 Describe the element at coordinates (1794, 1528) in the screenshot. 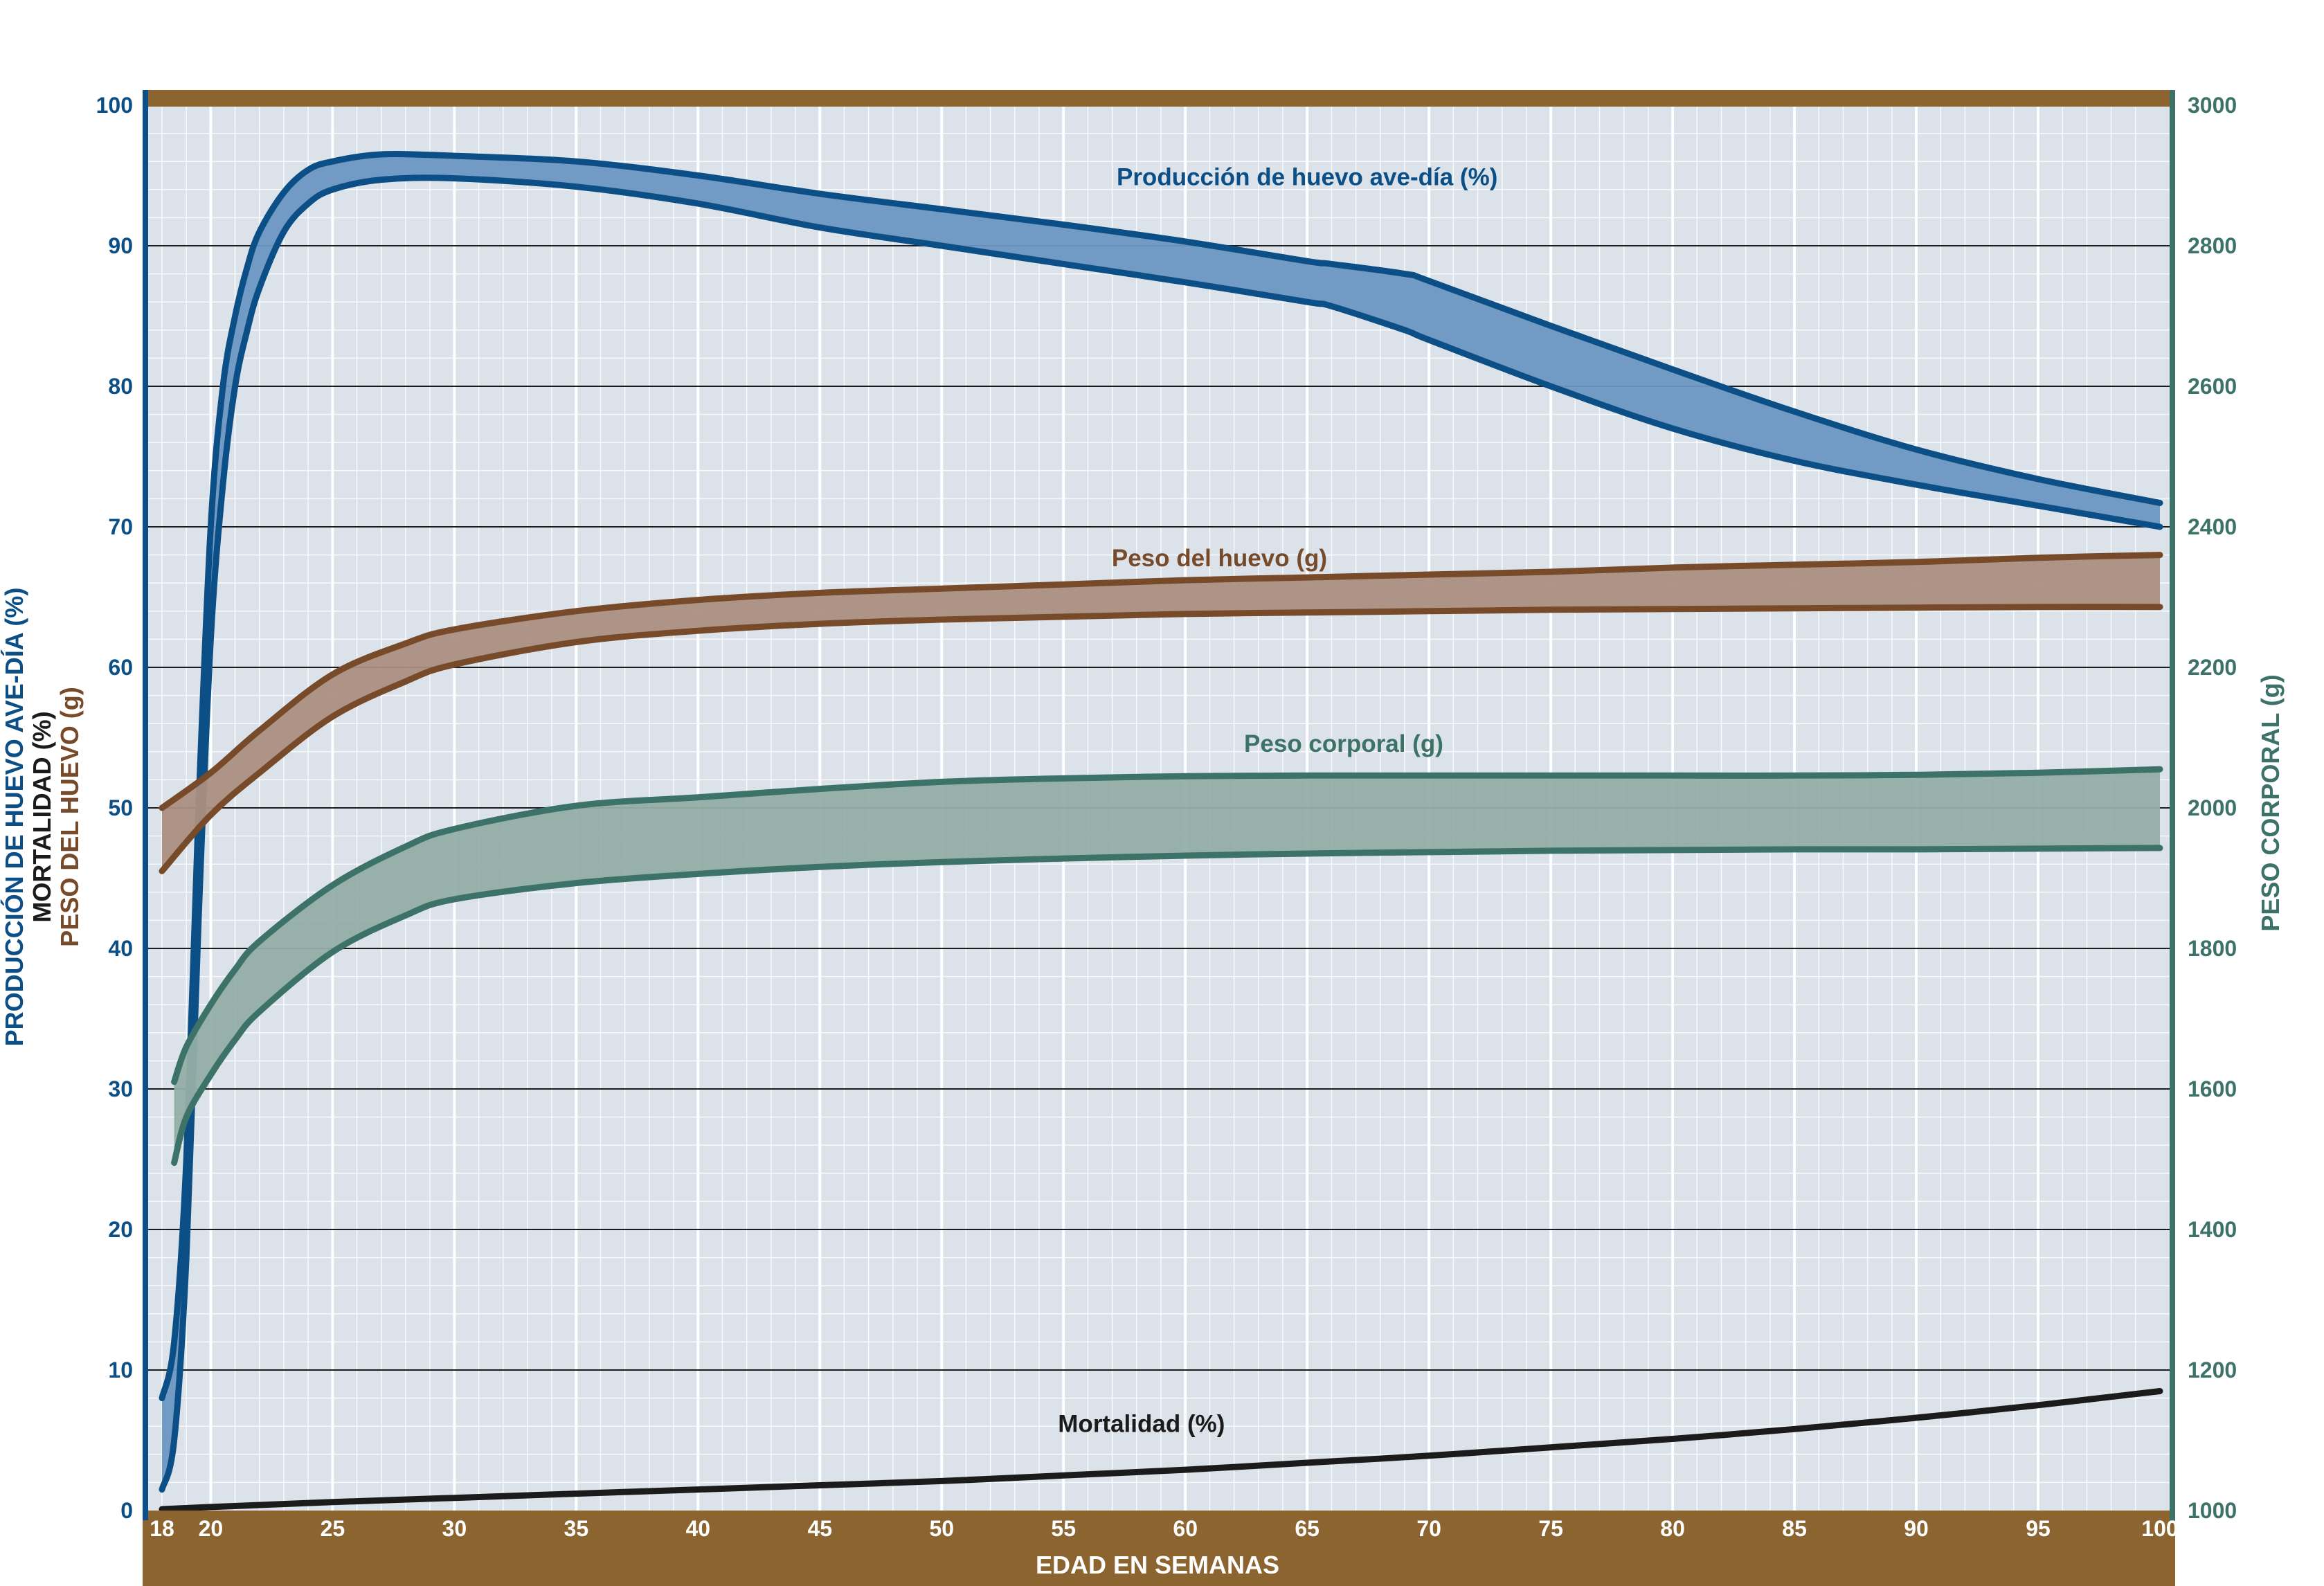

I see `x-tick-label: 85` at that location.